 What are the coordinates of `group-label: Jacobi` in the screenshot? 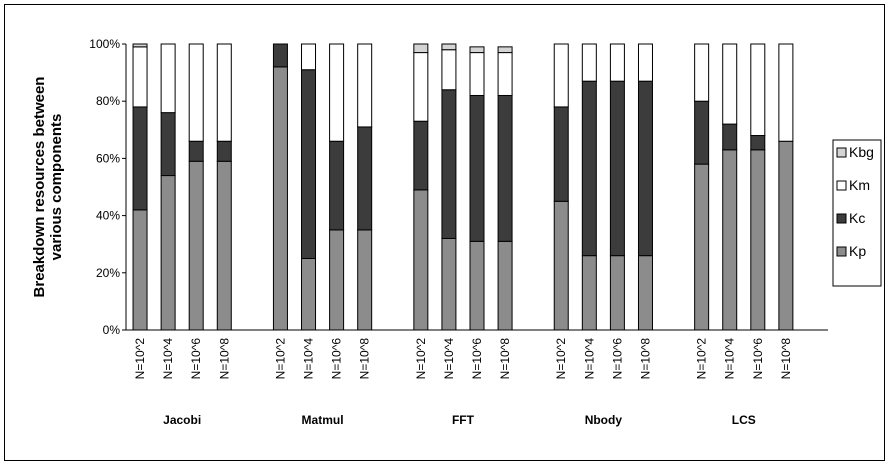 It's located at (182, 420).